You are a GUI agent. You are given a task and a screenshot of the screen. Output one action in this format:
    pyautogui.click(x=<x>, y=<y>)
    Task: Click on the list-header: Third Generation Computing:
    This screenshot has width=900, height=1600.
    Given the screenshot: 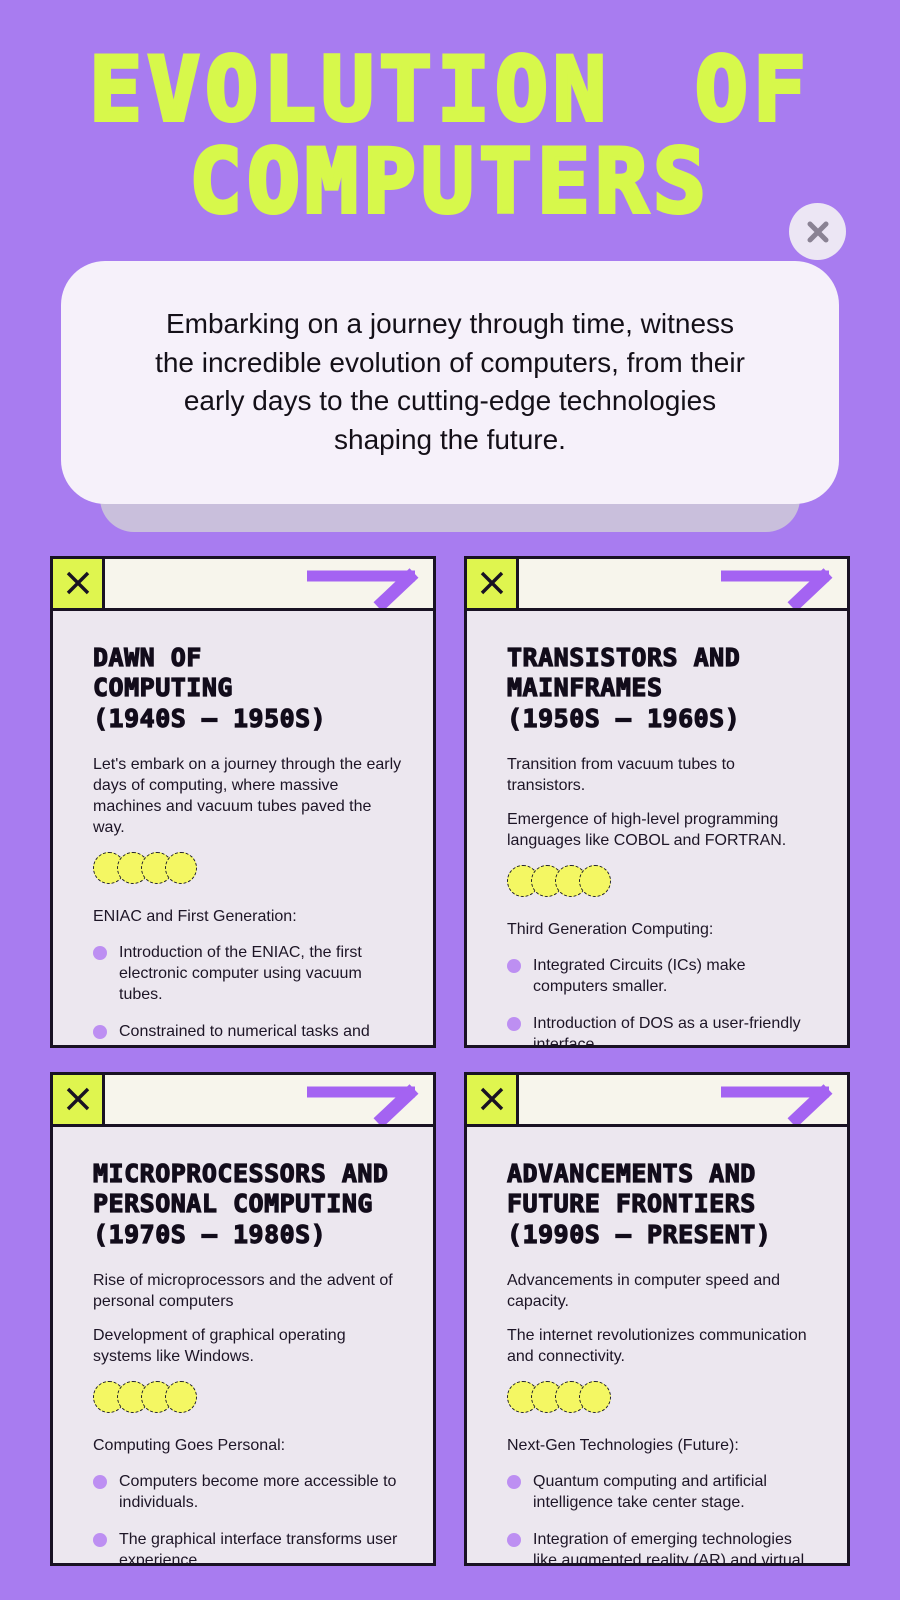 What is the action you would take?
    pyautogui.click(x=610, y=930)
    